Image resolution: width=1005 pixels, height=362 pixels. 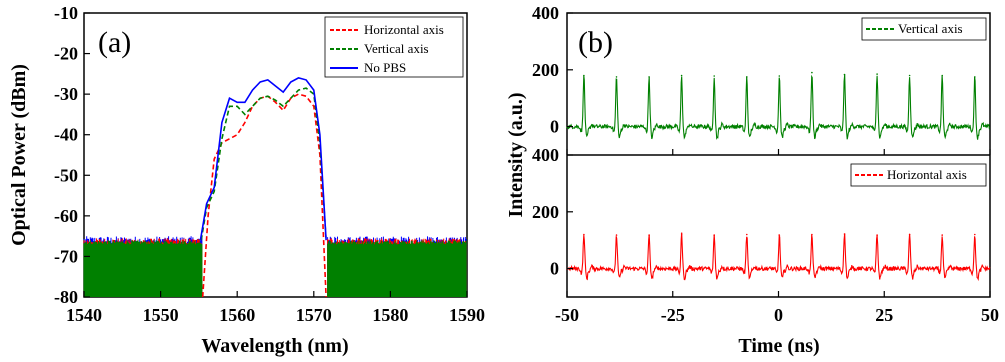 I want to click on x-tick-label: 1540, so click(x=84, y=315).